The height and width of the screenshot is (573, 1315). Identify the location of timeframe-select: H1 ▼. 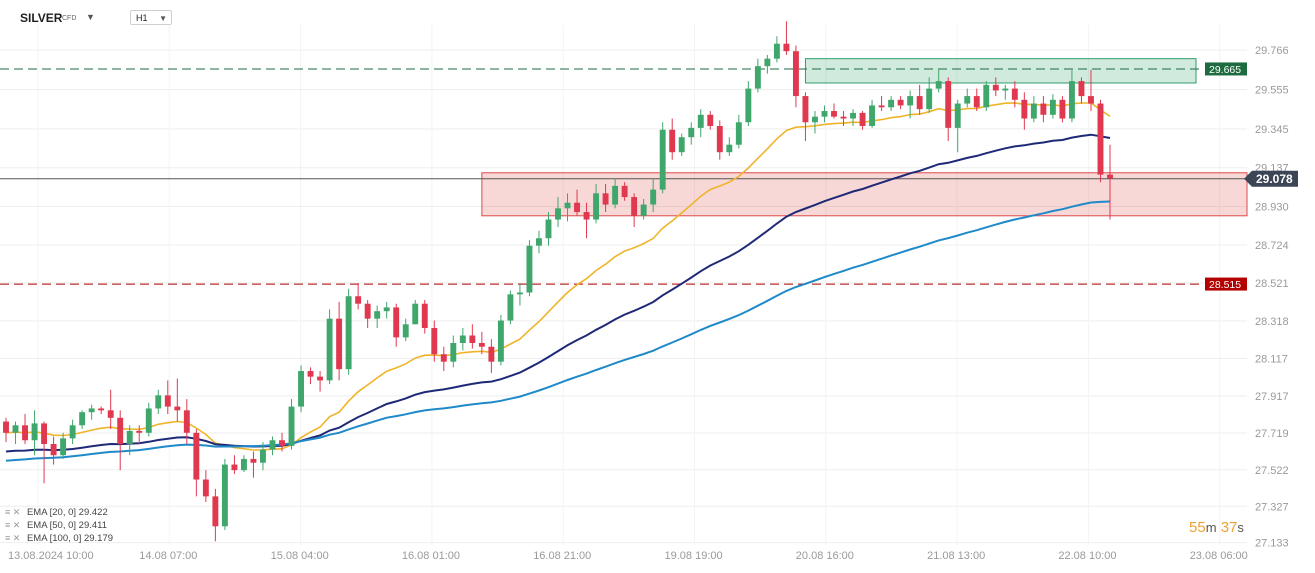
(151, 17).